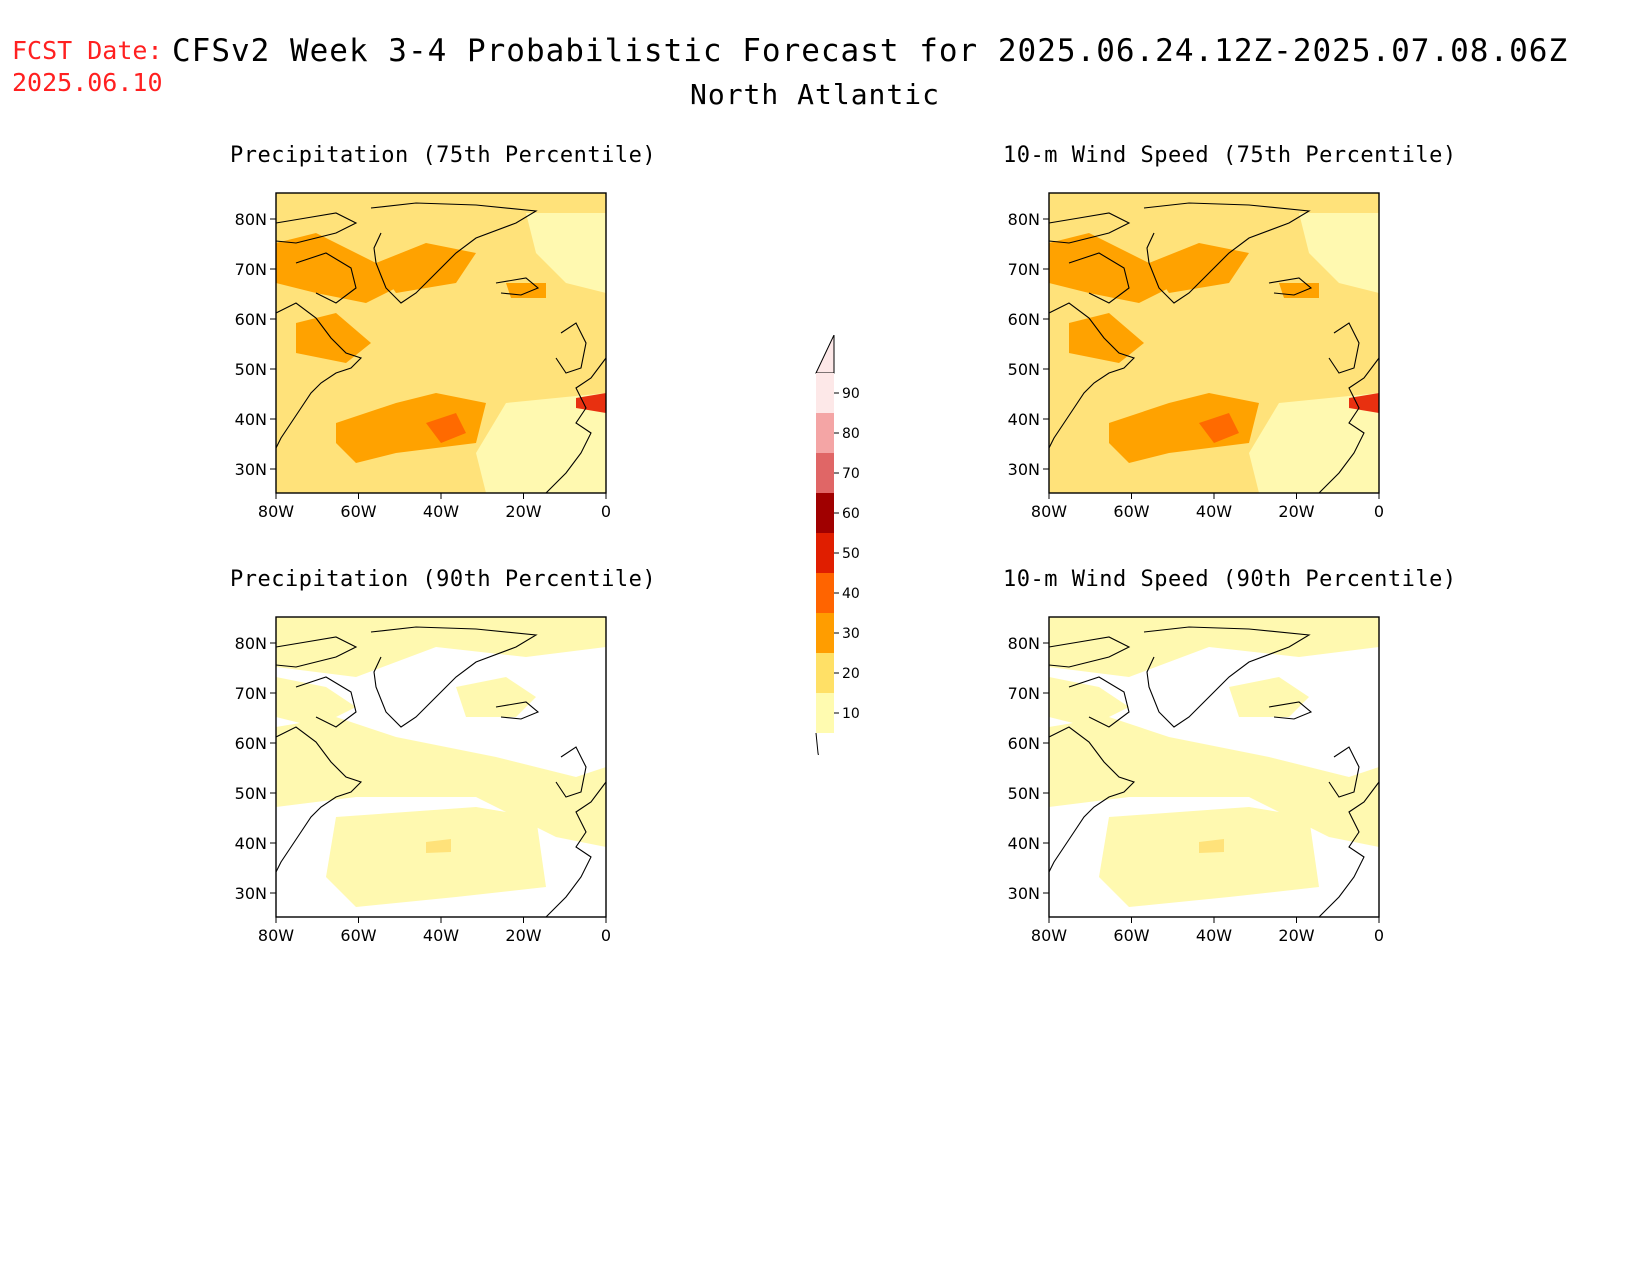 The image size is (1650, 1275). What do you see at coordinates (1230, 155) in the screenshot?
I see `panel-title: 10-m Wind Speed (75th Percentile)` at bounding box center [1230, 155].